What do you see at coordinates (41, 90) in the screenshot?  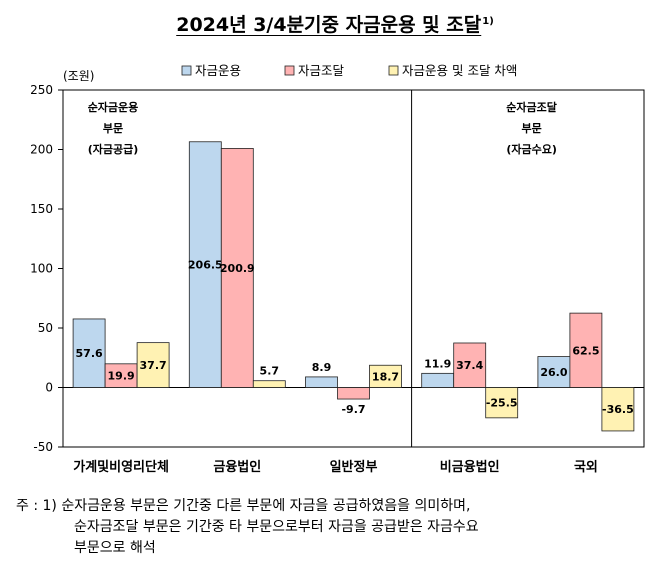 I see `y-tick-label: 250` at bounding box center [41, 90].